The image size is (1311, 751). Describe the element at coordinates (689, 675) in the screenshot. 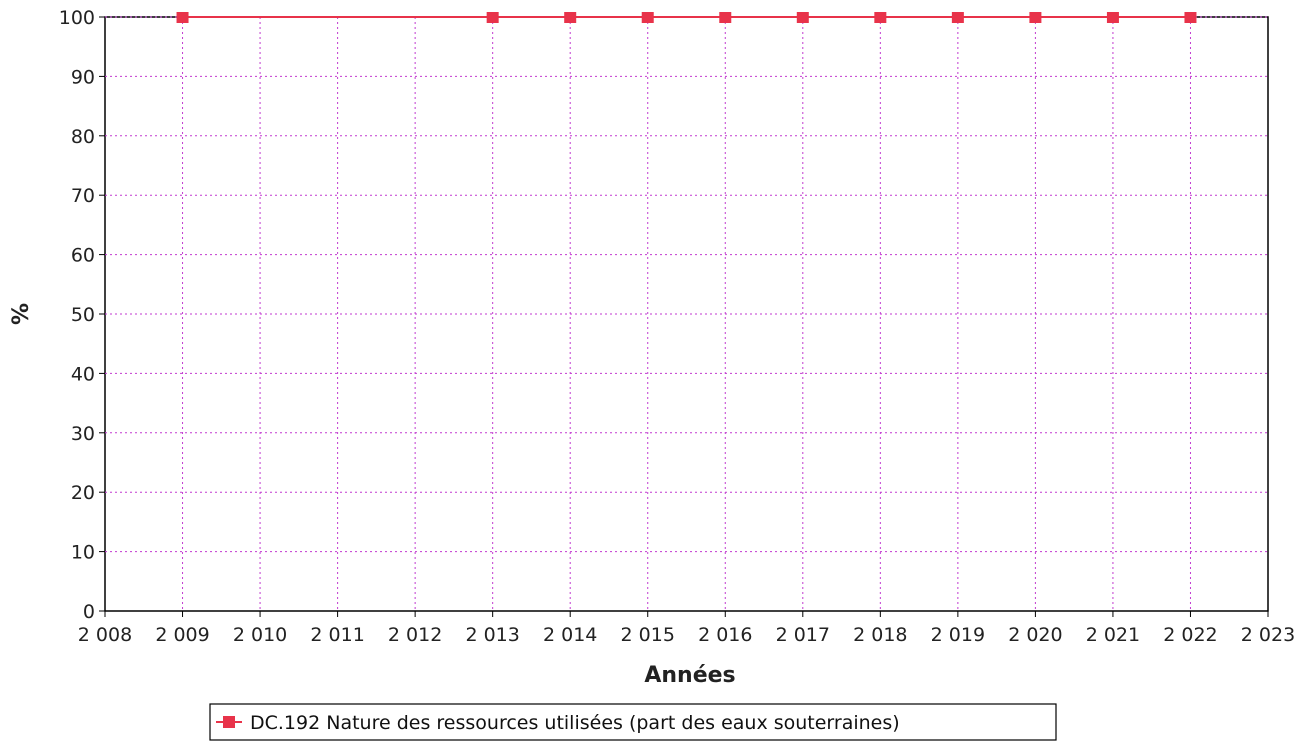

I see `x-axis-title: Années` at that location.